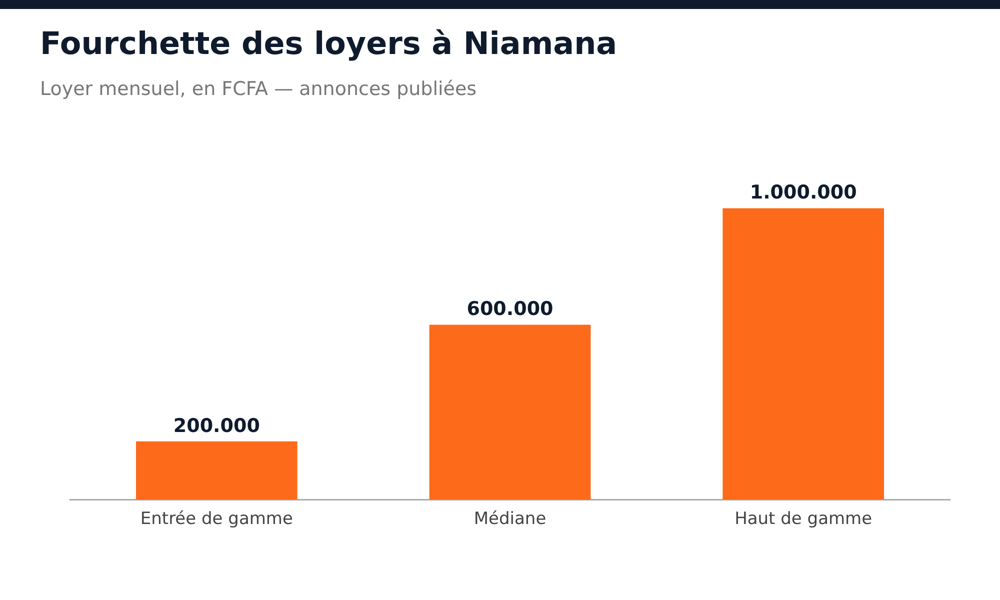 Image resolution: width=1000 pixels, height=600 pixels. I want to click on data-label: 200.000, so click(216, 425).